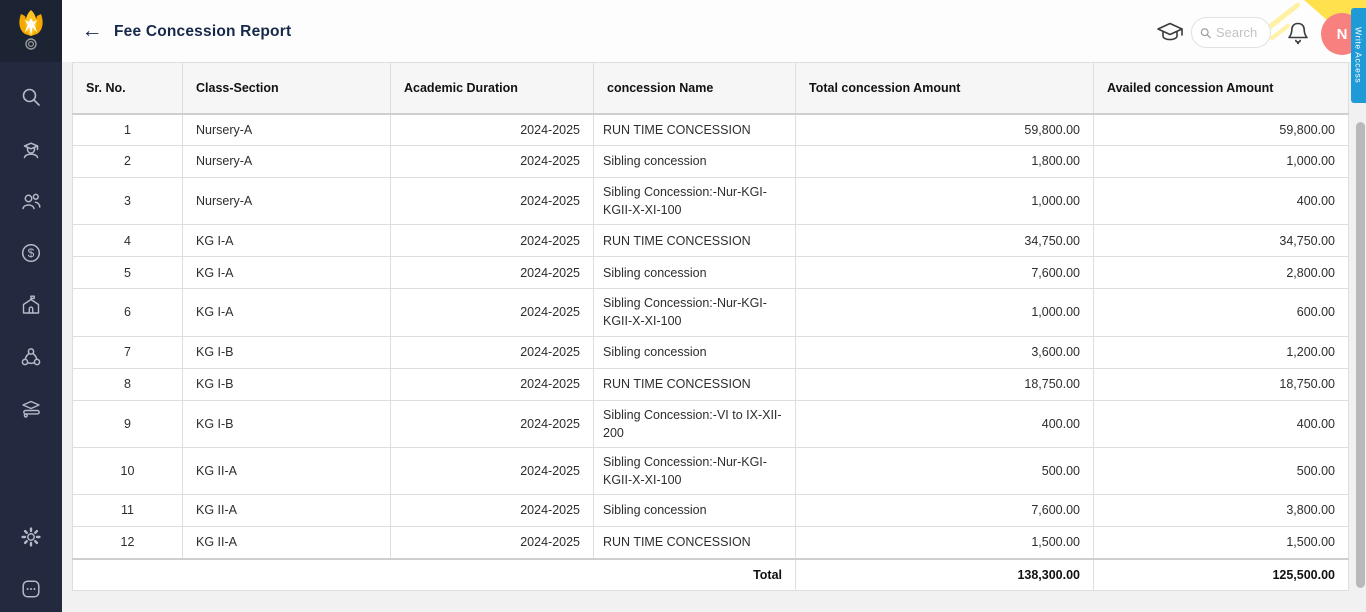  What do you see at coordinates (1239, 32) in the screenshot?
I see `search-input` at bounding box center [1239, 32].